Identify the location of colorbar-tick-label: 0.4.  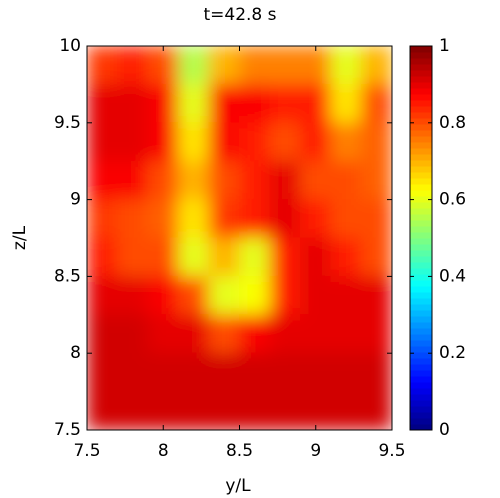
(452, 276).